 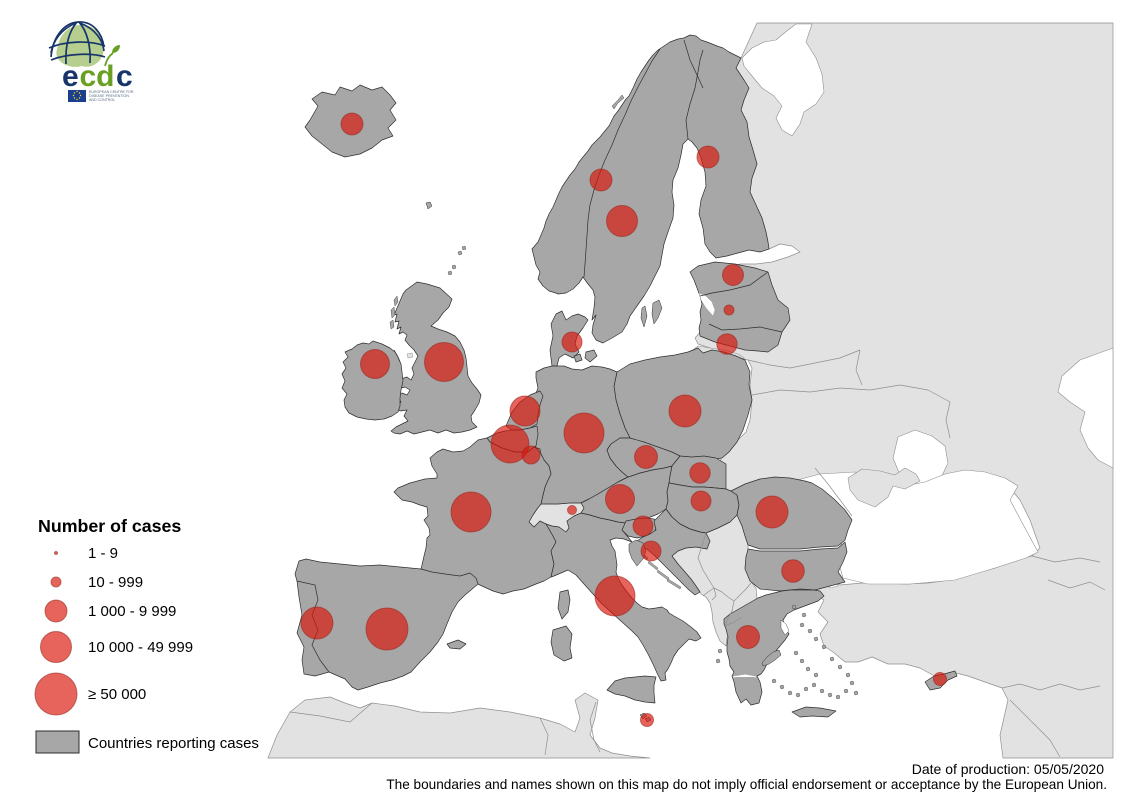 I want to click on svg-text: 10 000 - 49 999, so click(x=140, y=647).